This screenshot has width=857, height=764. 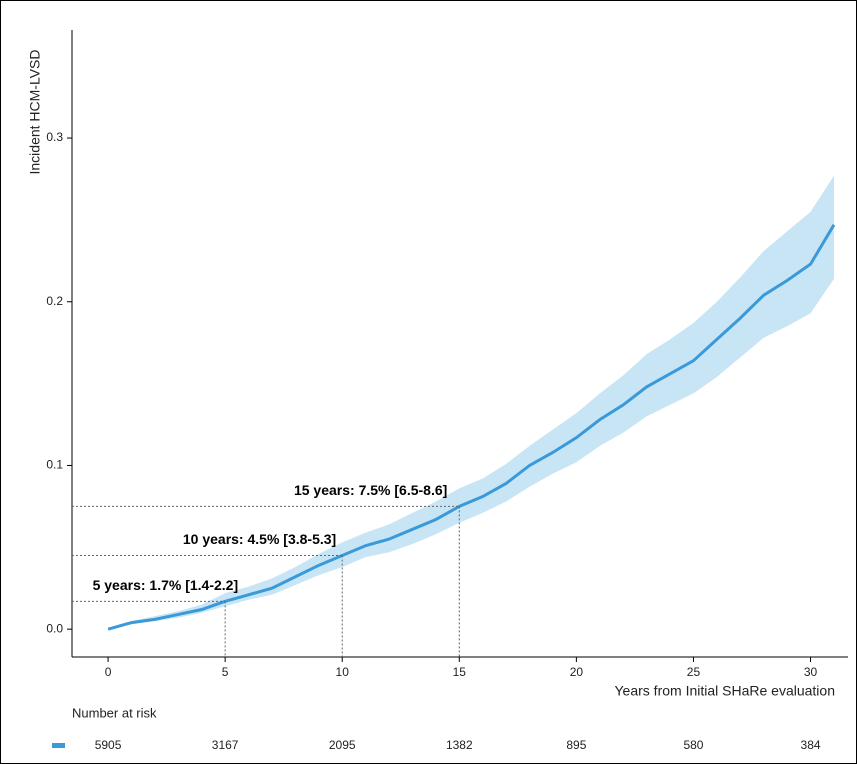 I want to click on risk-count: 580, so click(x=693, y=745).